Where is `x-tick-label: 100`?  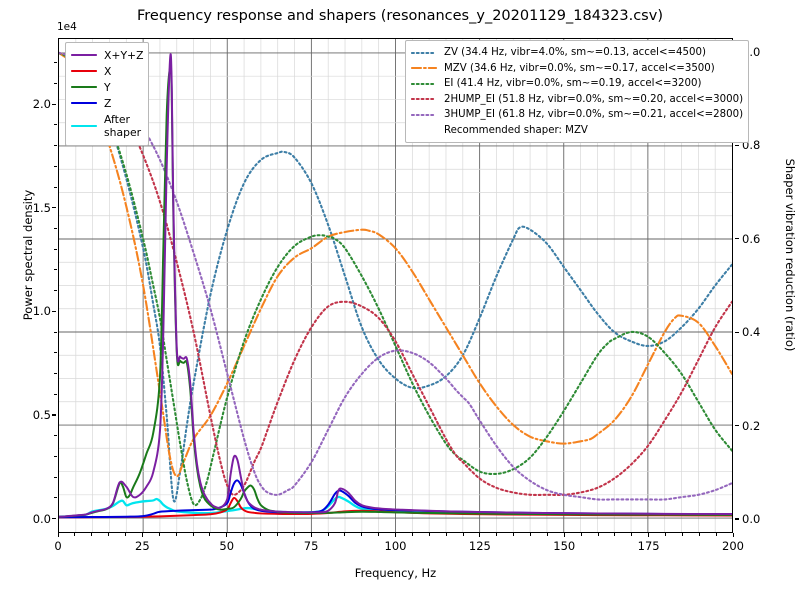 x-tick-label: 100 is located at coordinates (395, 546).